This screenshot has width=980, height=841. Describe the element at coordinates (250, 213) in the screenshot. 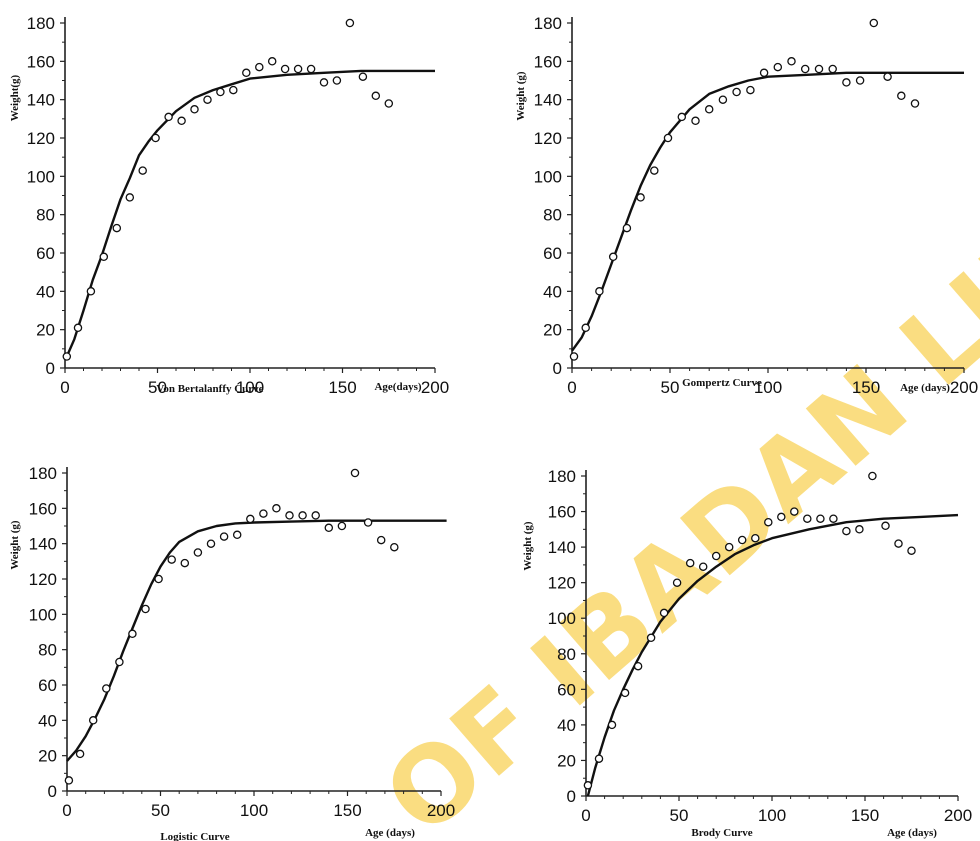

I see `von-bertalanffy-fitted-curve` at that location.